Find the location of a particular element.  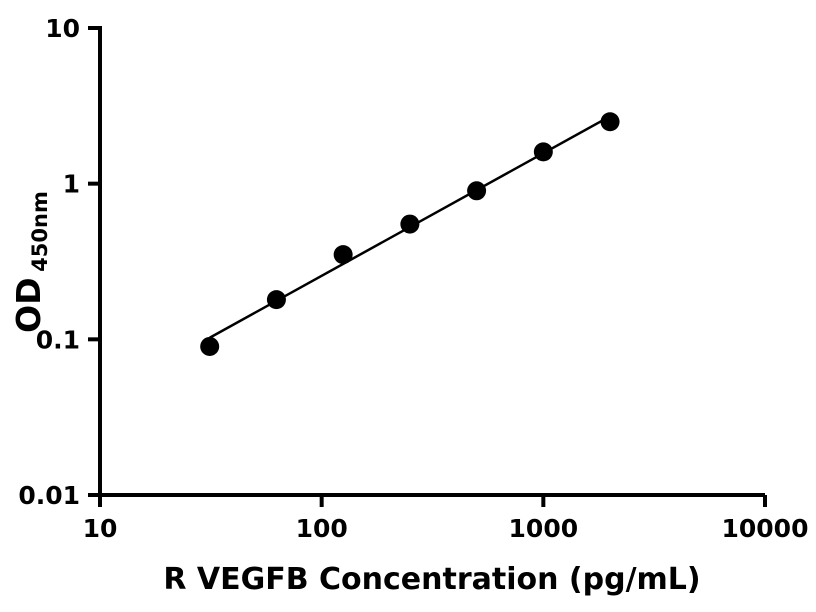

y-tick-label: 10 is located at coordinates (62, 28).